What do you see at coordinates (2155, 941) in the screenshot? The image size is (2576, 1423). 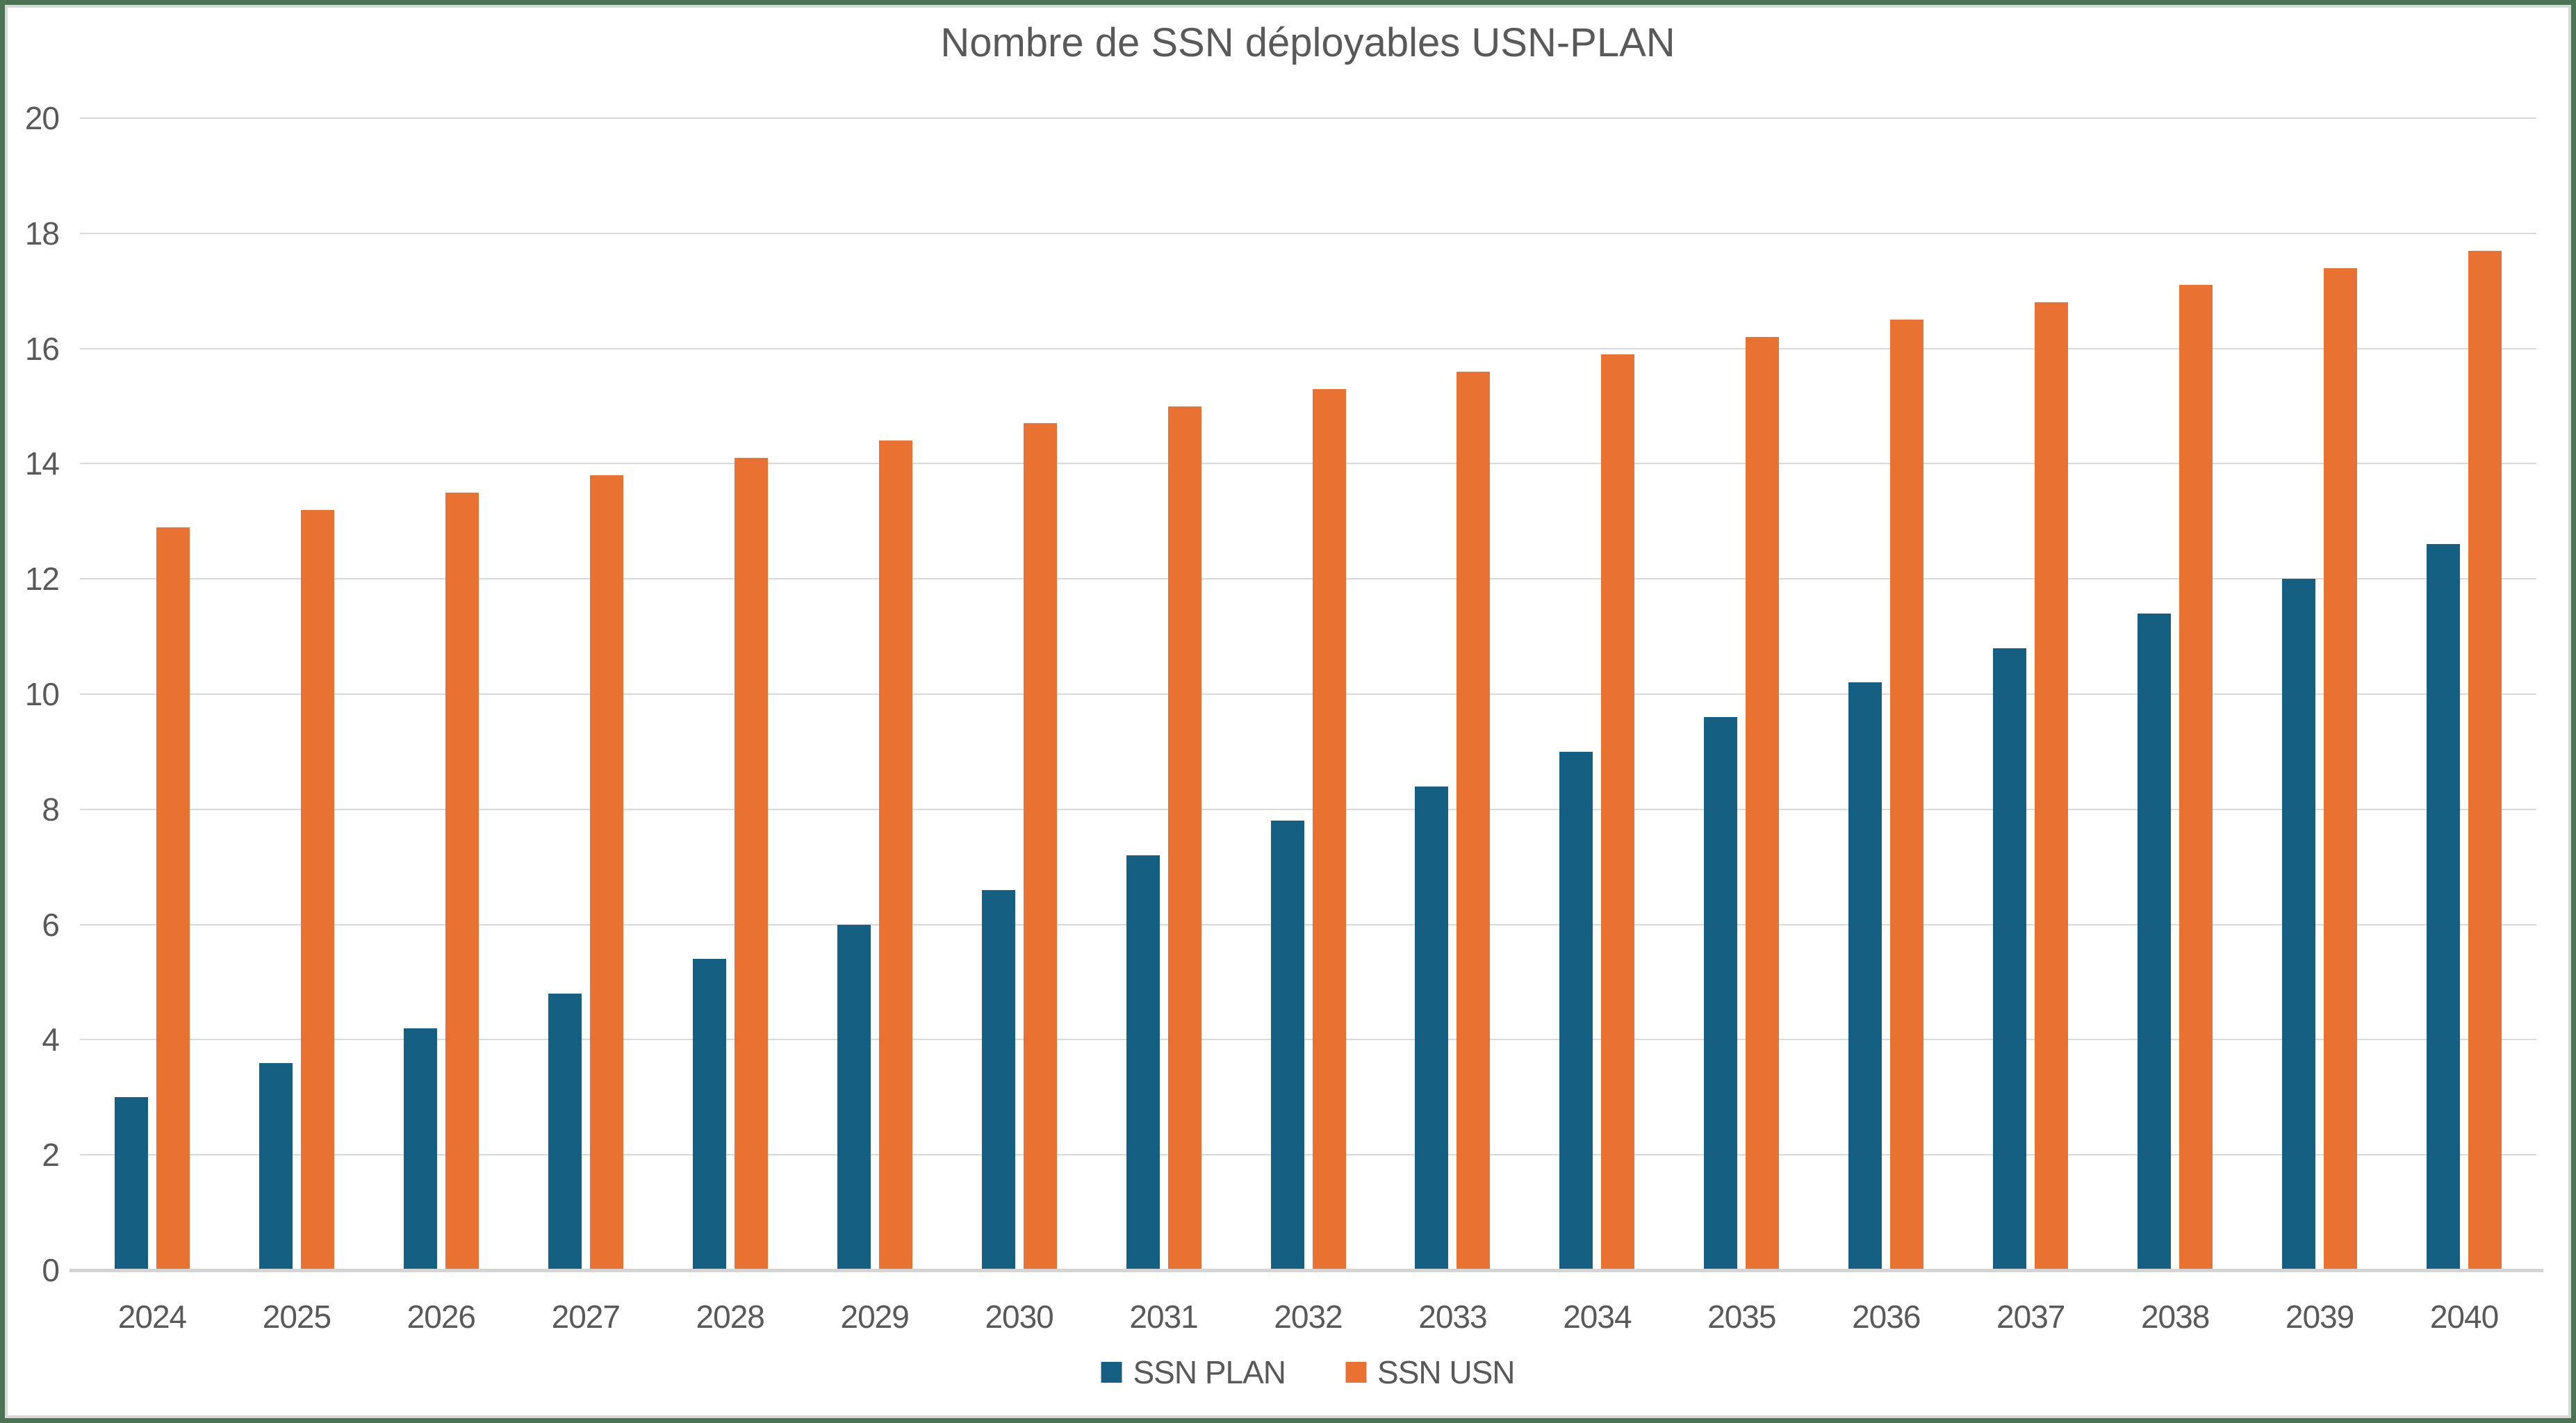 I see `bar-ssn-plan-2038` at bounding box center [2155, 941].